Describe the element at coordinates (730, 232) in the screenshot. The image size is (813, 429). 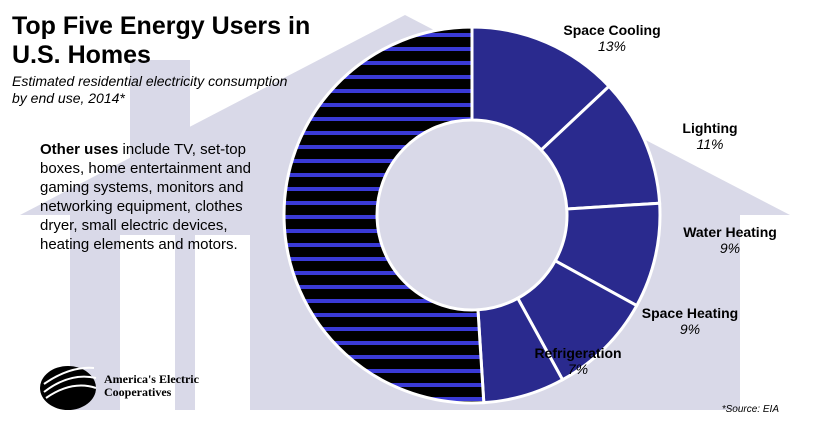
I see `category-label: Water Heating` at that location.